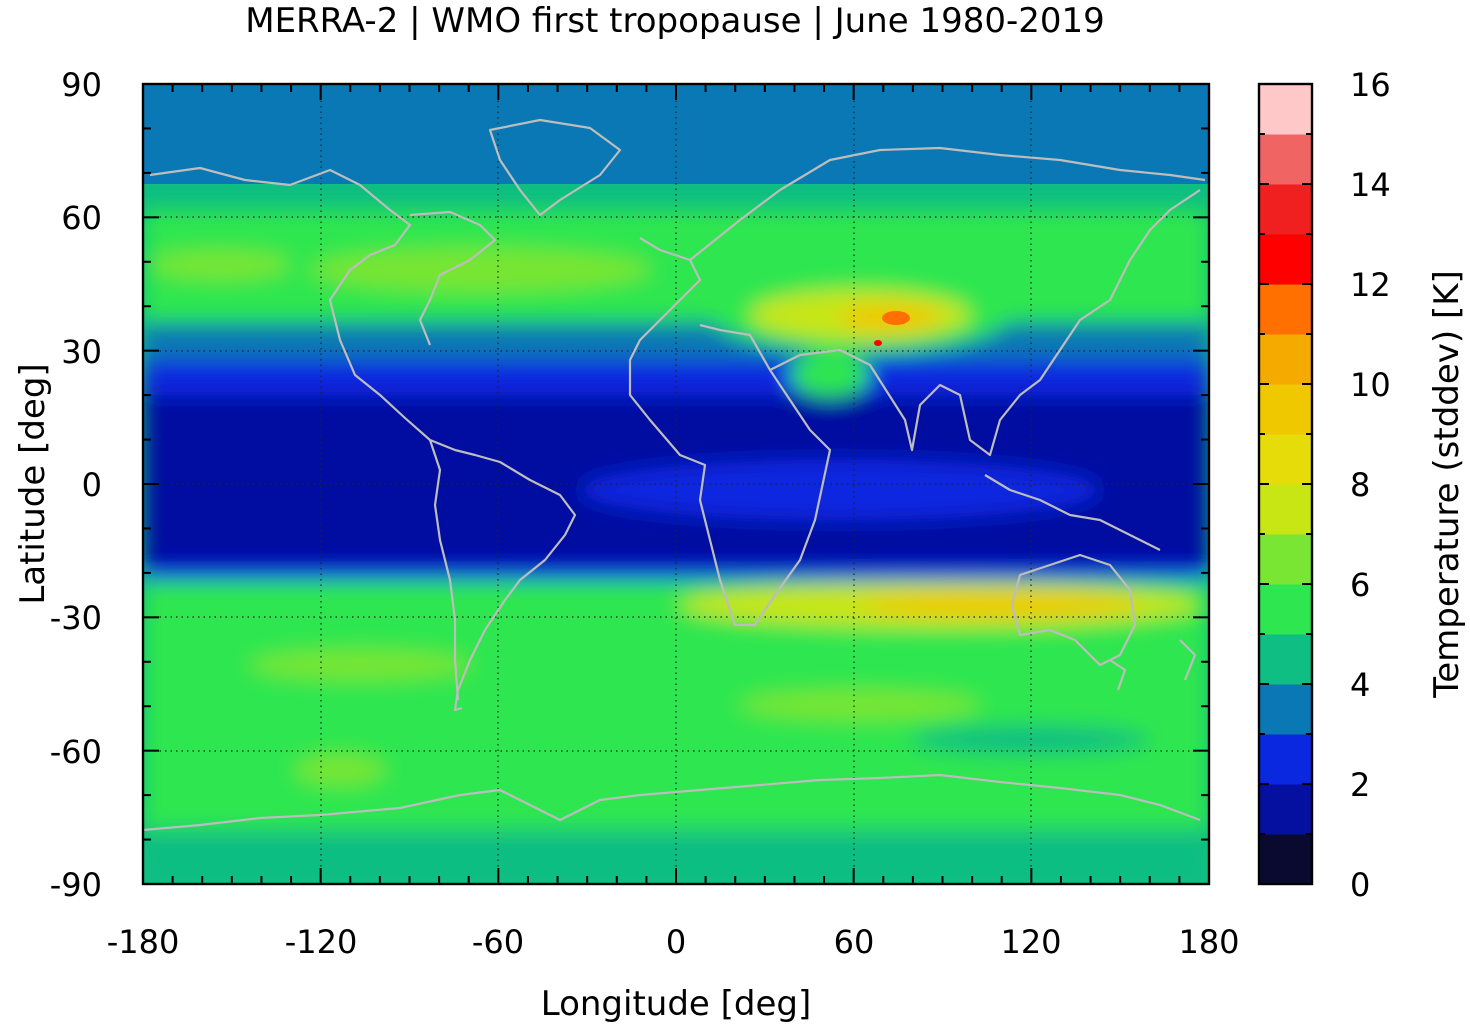 This screenshot has width=1470, height=1033. Describe the element at coordinates (1447, 484) in the screenshot. I see `colorbar-label: Temperature (stddev) [K]` at that location.